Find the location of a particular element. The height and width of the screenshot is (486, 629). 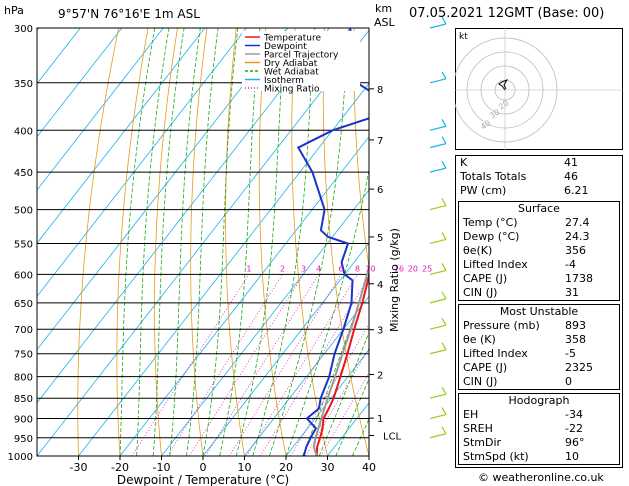

index-row: Temp (°C) 27.4 is located at coordinates (542, 223).